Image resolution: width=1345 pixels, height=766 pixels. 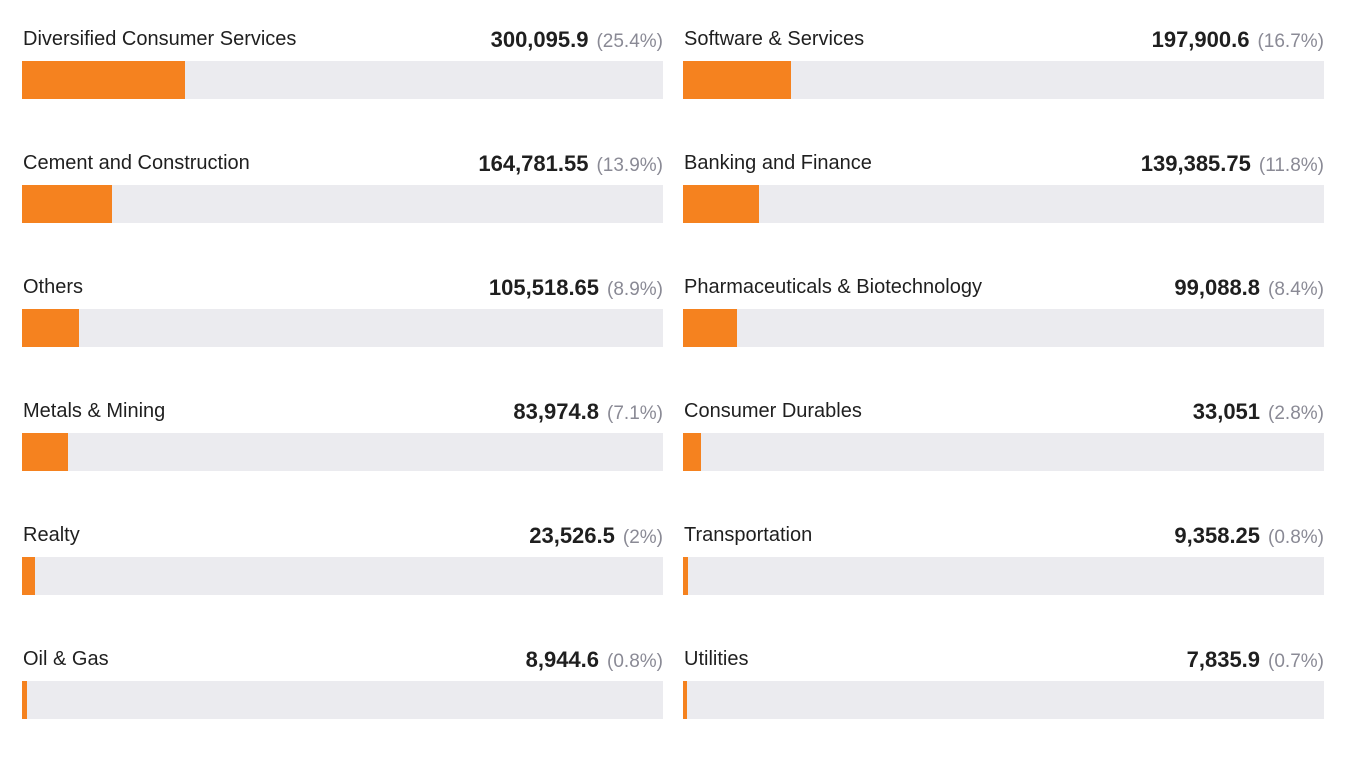 I want to click on sector-header: Others 105,518.65 (8.9%), so click(x=342, y=289).